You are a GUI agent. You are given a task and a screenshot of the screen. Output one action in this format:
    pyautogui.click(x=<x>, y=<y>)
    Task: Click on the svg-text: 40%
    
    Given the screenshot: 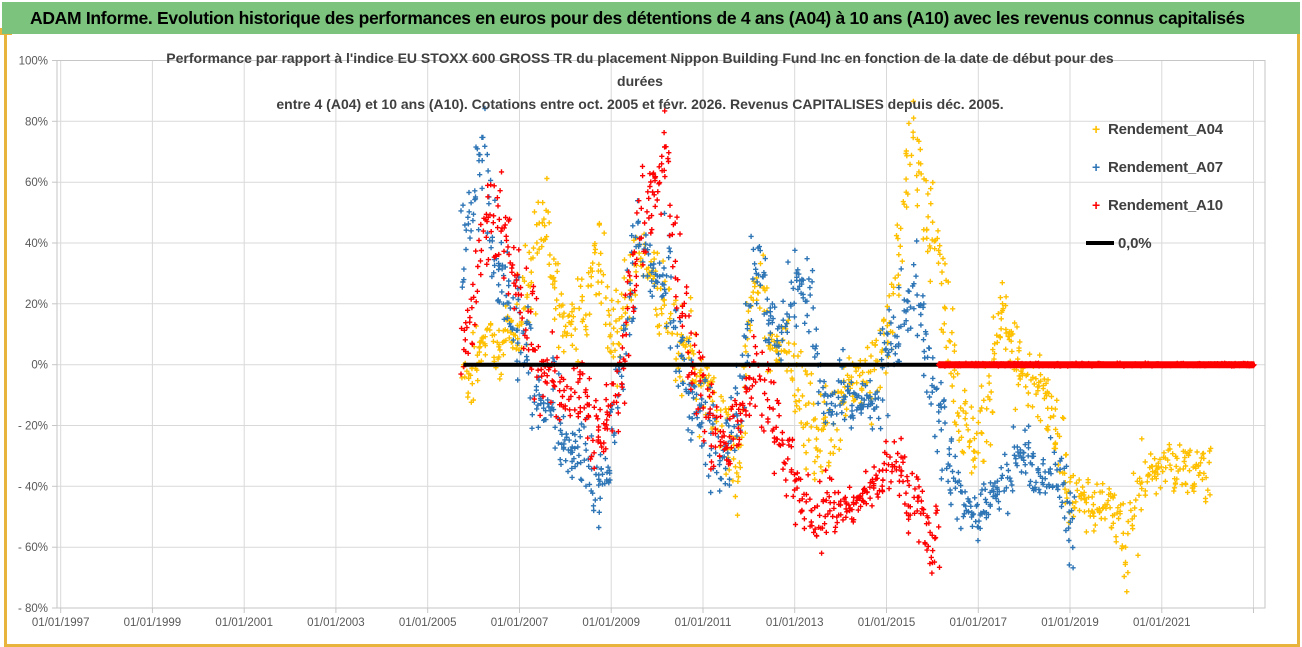 What is the action you would take?
    pyautogui.click(x=36, y=244)
    